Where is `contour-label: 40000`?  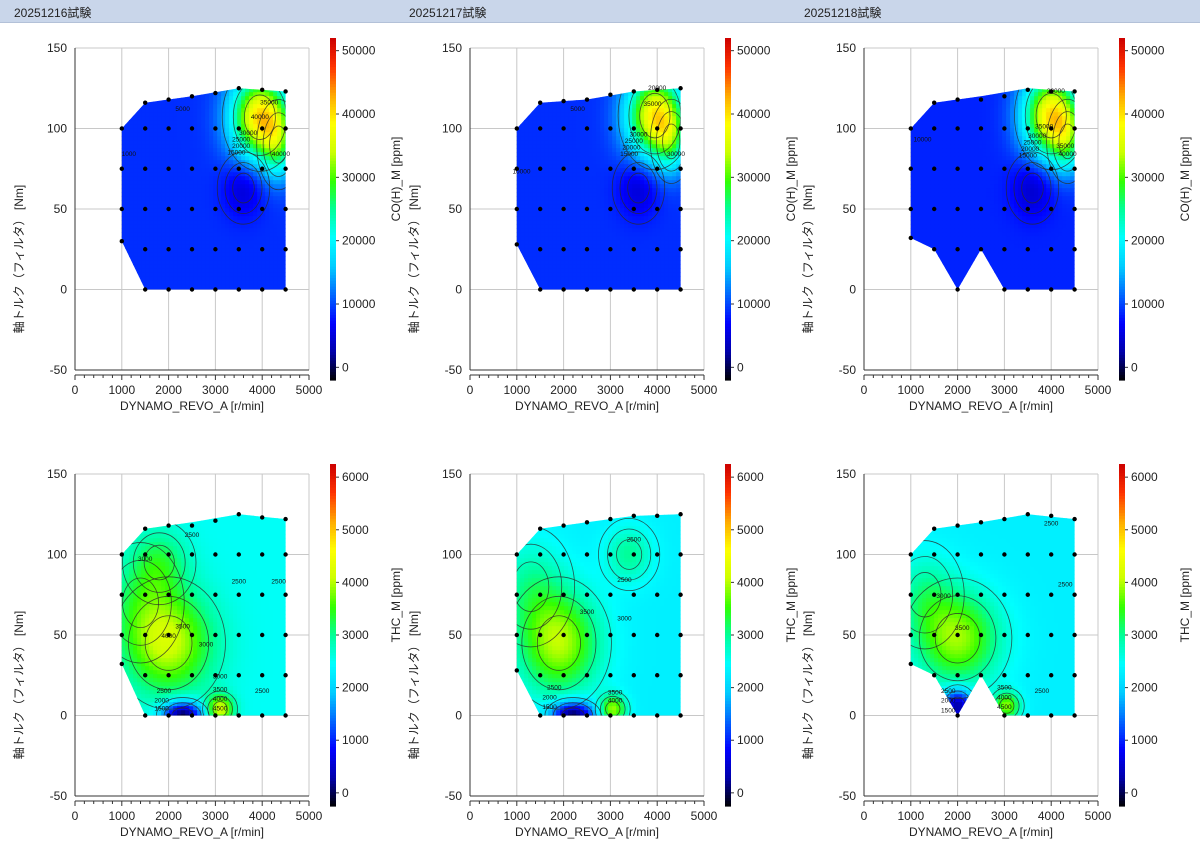 contour-label: 40000 is located at coordinates (260, 117).